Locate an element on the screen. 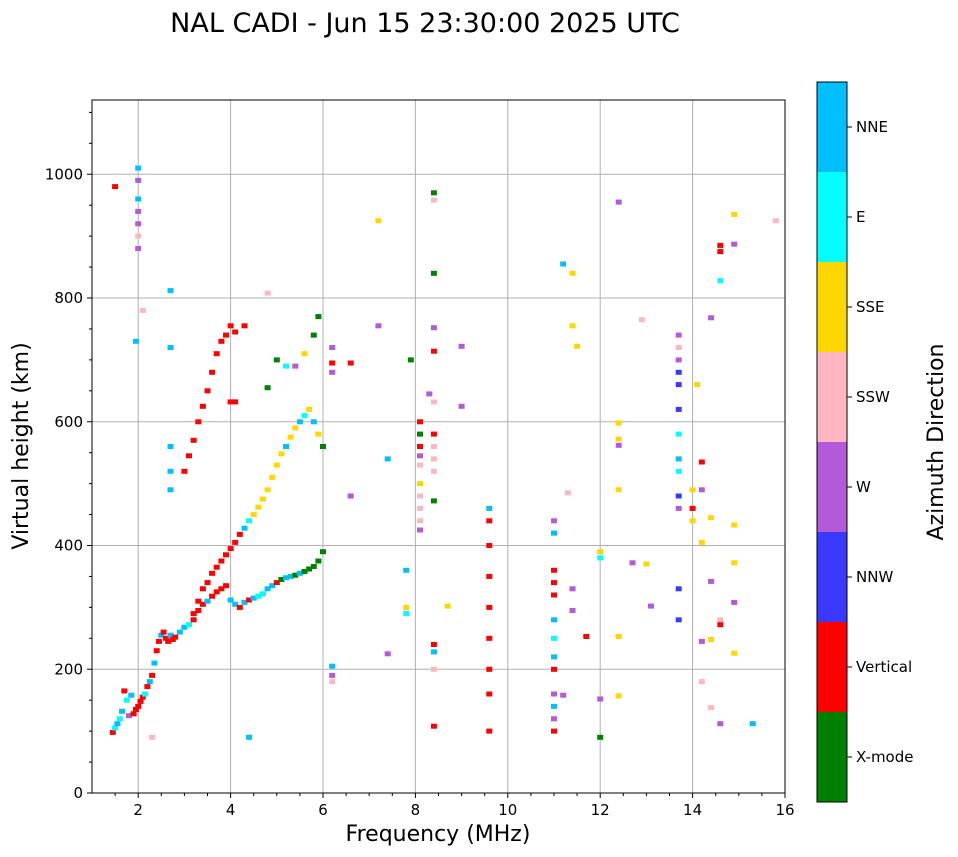 This screenshot has height=857, width=958. x-tick-label: 8 is located at coordinates (416, 810).